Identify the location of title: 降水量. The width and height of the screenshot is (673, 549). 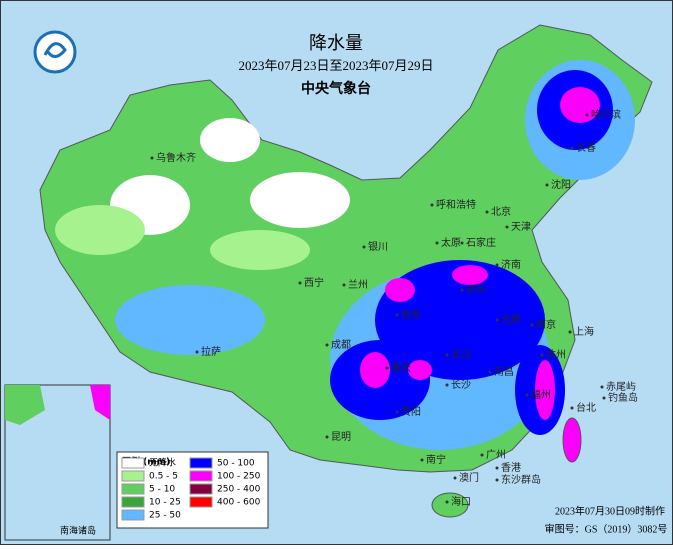
(336, 43).